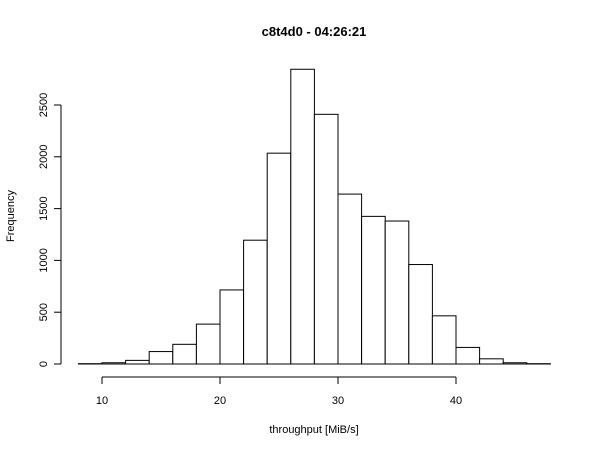  I want to click on y-tick-label: 2000, so click(44, 157).